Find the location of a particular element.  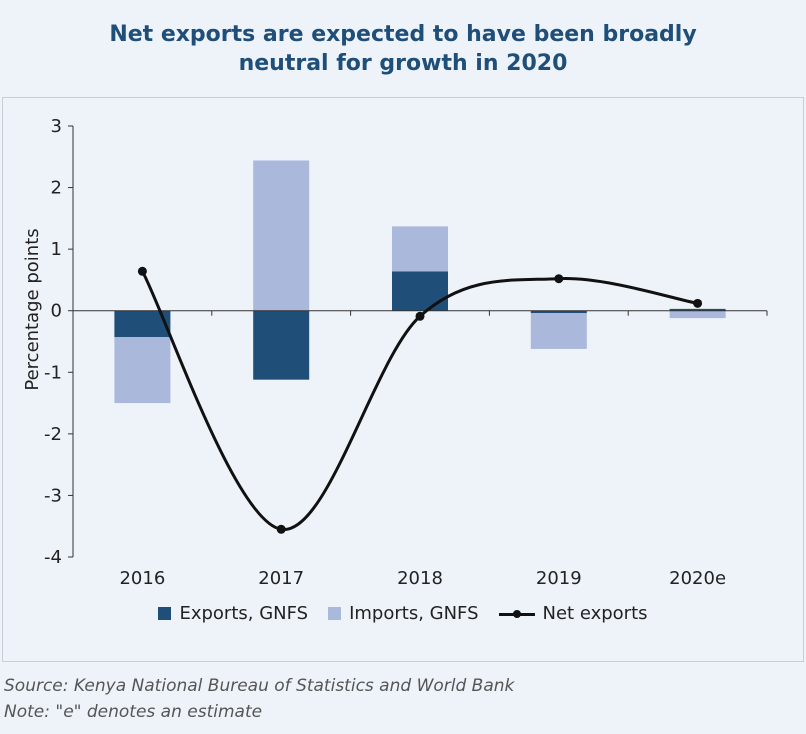

y-tick-label: 3 is located at coordinates (56, 126).